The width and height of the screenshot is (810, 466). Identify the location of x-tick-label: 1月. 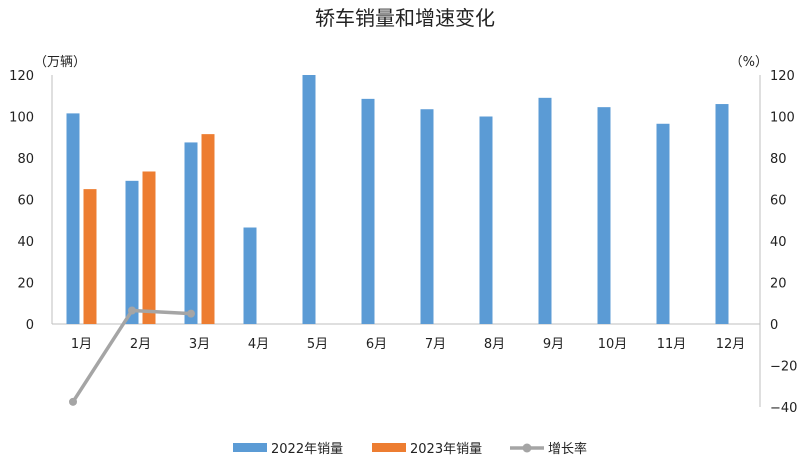
(81, 344).